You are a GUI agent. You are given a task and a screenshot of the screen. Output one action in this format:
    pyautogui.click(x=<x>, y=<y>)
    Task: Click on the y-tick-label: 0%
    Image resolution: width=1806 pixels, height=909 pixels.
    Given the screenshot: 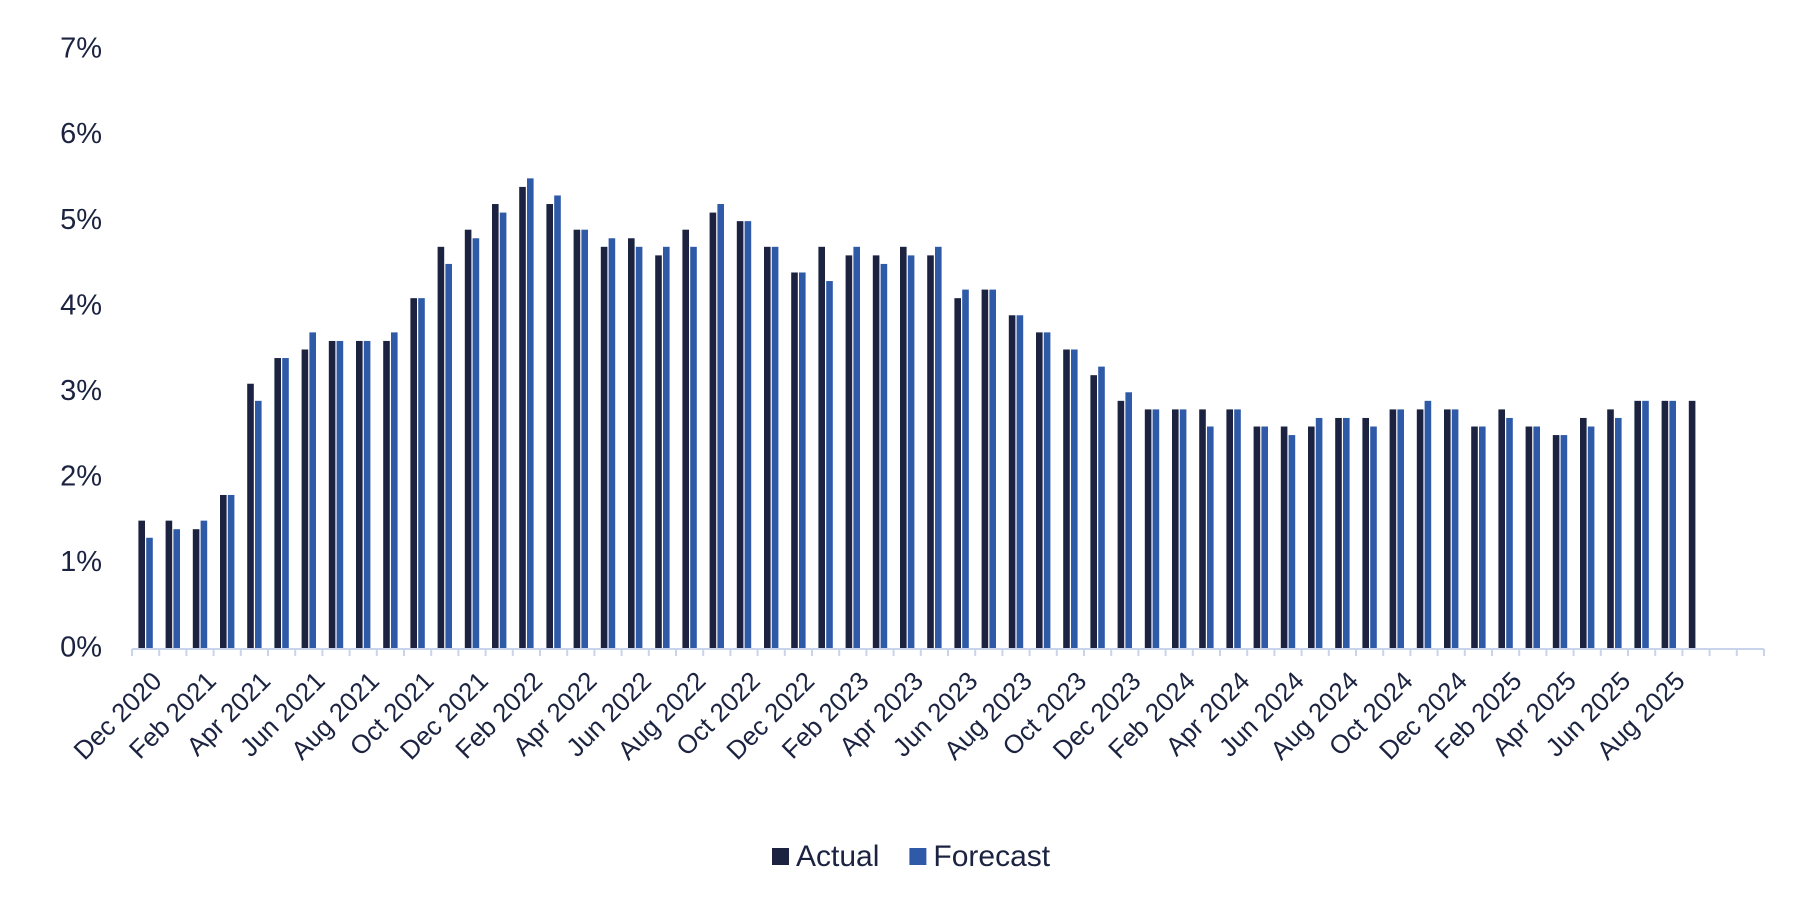 What is the action you would take?
    pyautogui.click(x=81, y=648)
    